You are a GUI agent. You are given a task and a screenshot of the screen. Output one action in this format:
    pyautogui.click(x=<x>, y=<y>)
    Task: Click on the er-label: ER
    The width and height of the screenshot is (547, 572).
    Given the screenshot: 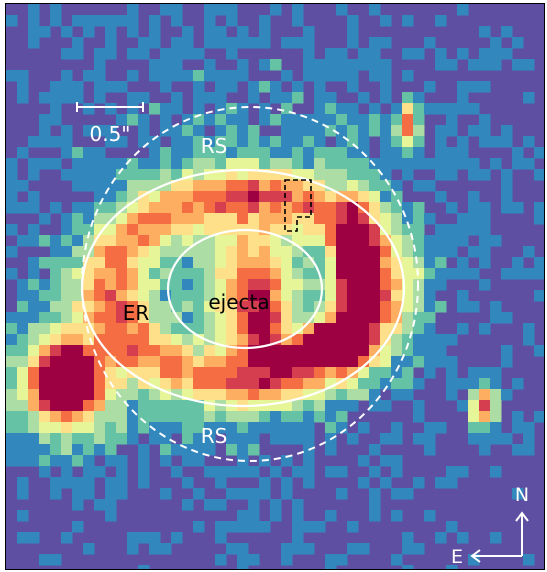 What is the action you would take?
    pyautogui.click(x=136, y=313)
    